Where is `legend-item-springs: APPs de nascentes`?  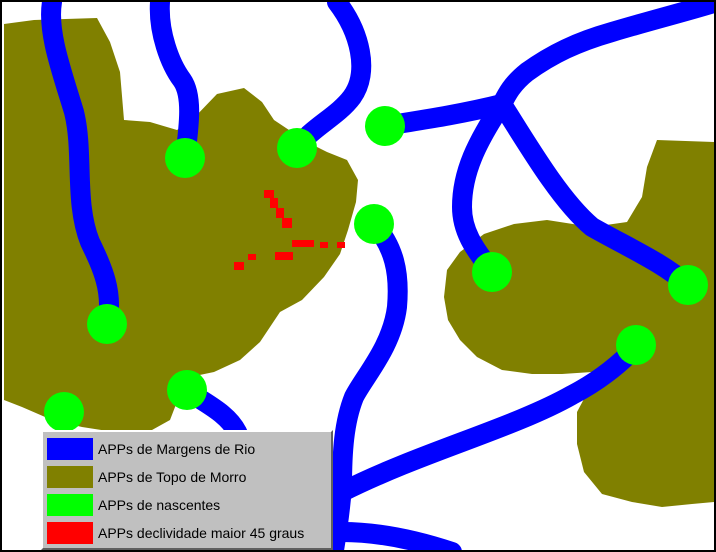 legend-item-springs: APPs de nascentes is located at coordinates (187, 505).